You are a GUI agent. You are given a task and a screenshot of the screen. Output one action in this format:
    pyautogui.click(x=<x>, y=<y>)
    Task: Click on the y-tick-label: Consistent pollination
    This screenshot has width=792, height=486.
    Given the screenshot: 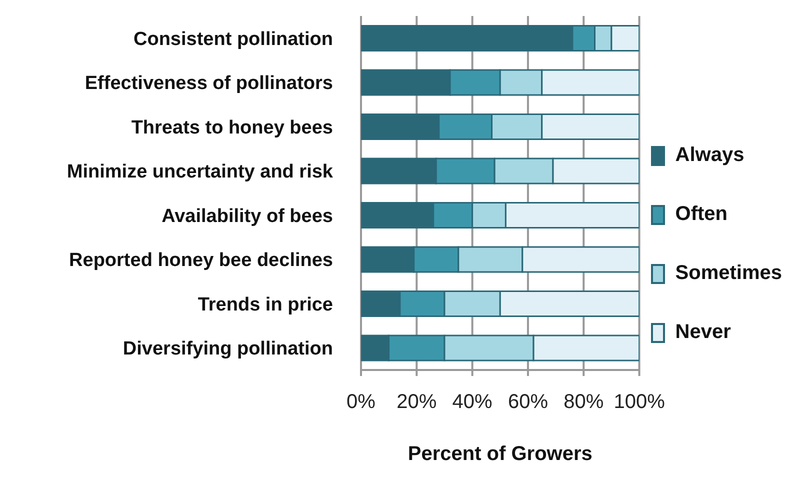 What is the action you would take?
    pyautogui.click(x=233, y=39)
    